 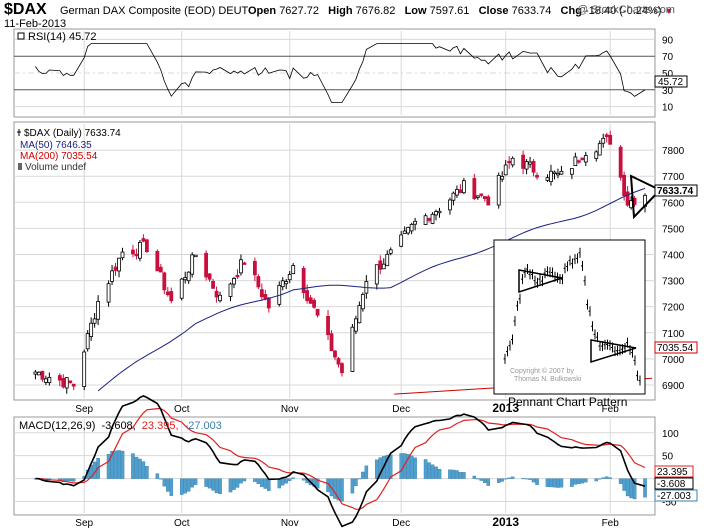 I want to click on macd-hist-badge: -27.003, so click(x=676, y=495).